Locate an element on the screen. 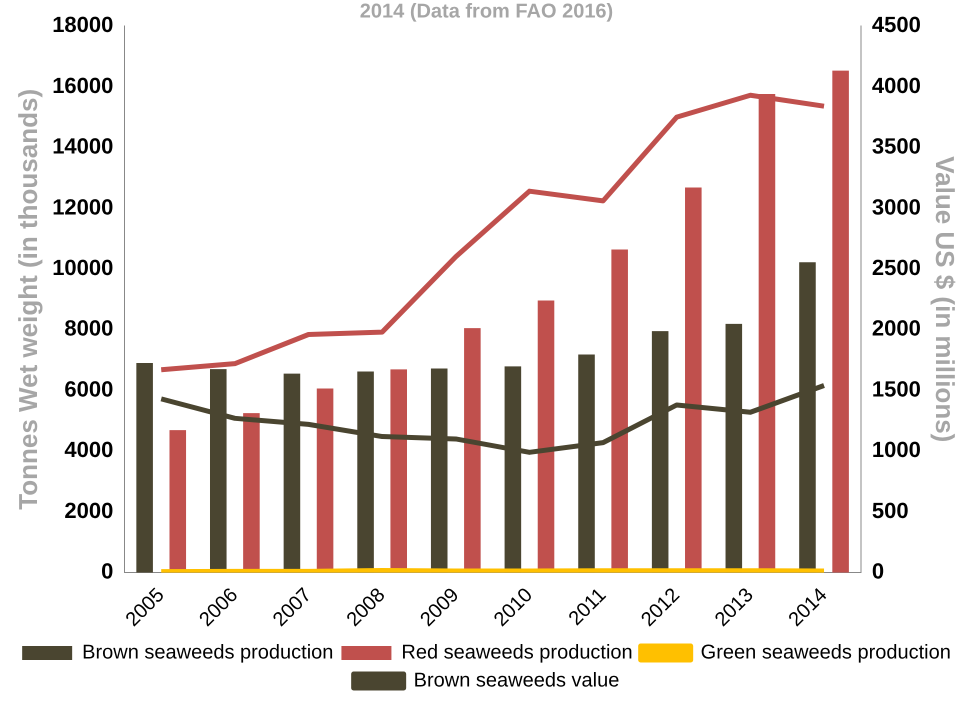 This screenshot has width=973, height=701. y-tick-label: 16000 is located at coordinates (83, 85).